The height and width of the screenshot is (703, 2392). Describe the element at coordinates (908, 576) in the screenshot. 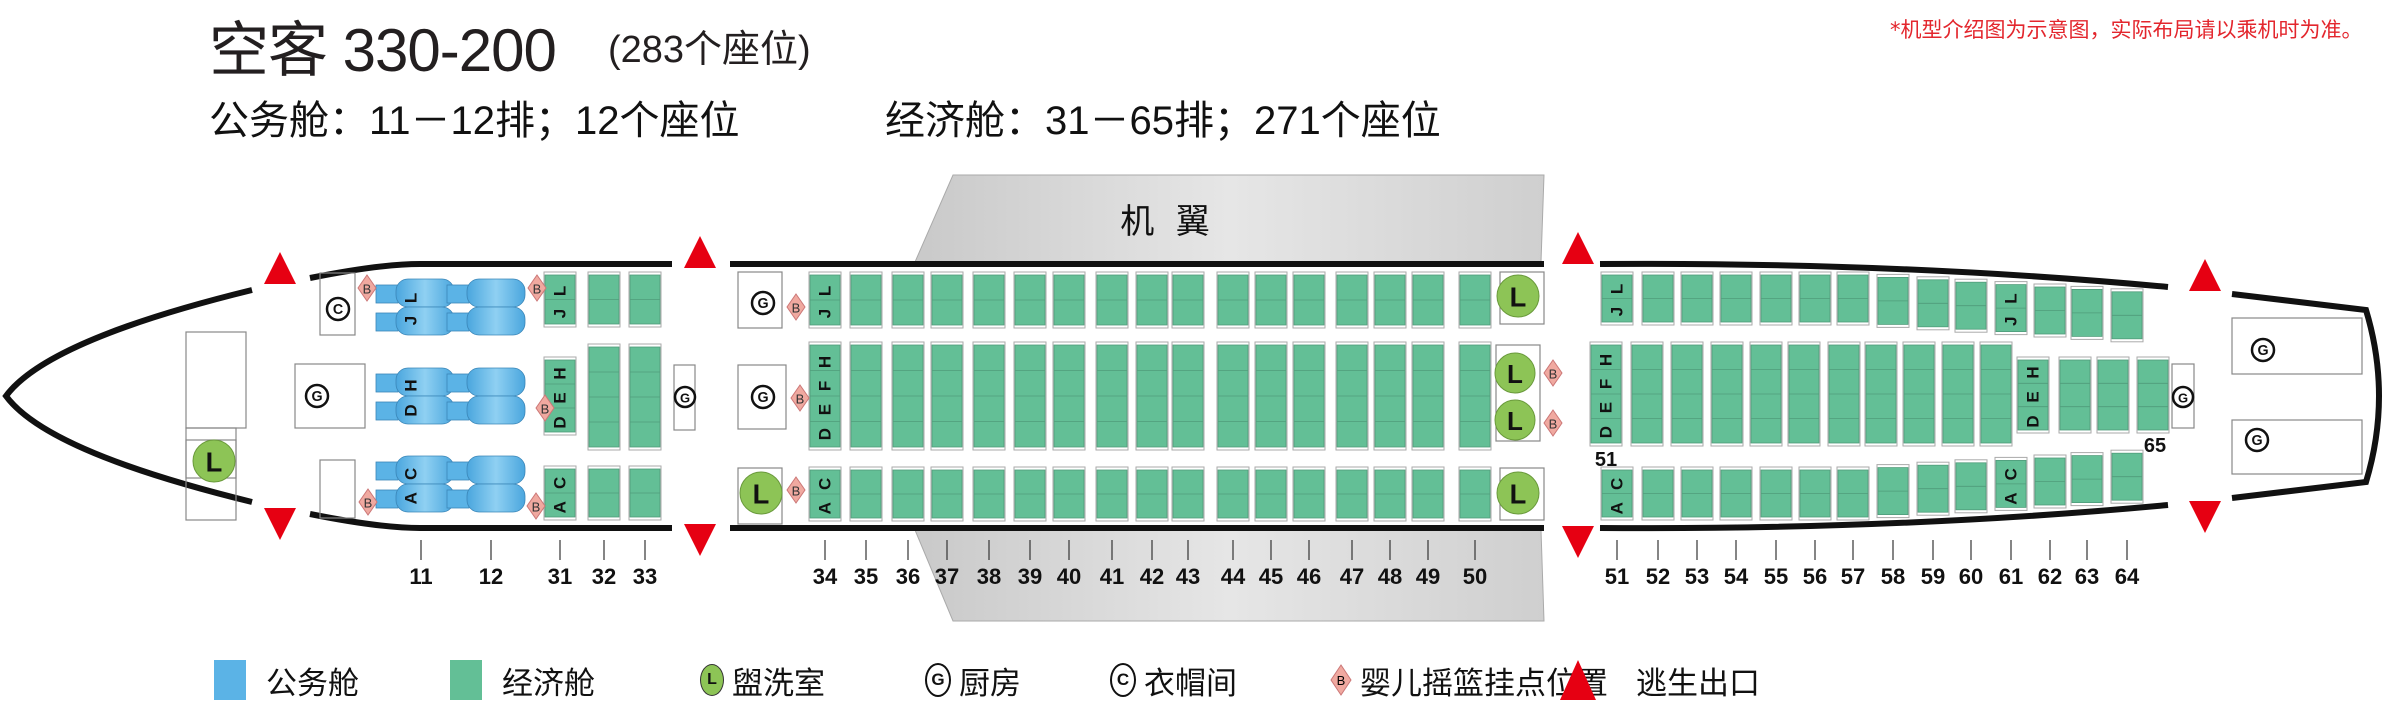

I see `row-label: 36` at that location.